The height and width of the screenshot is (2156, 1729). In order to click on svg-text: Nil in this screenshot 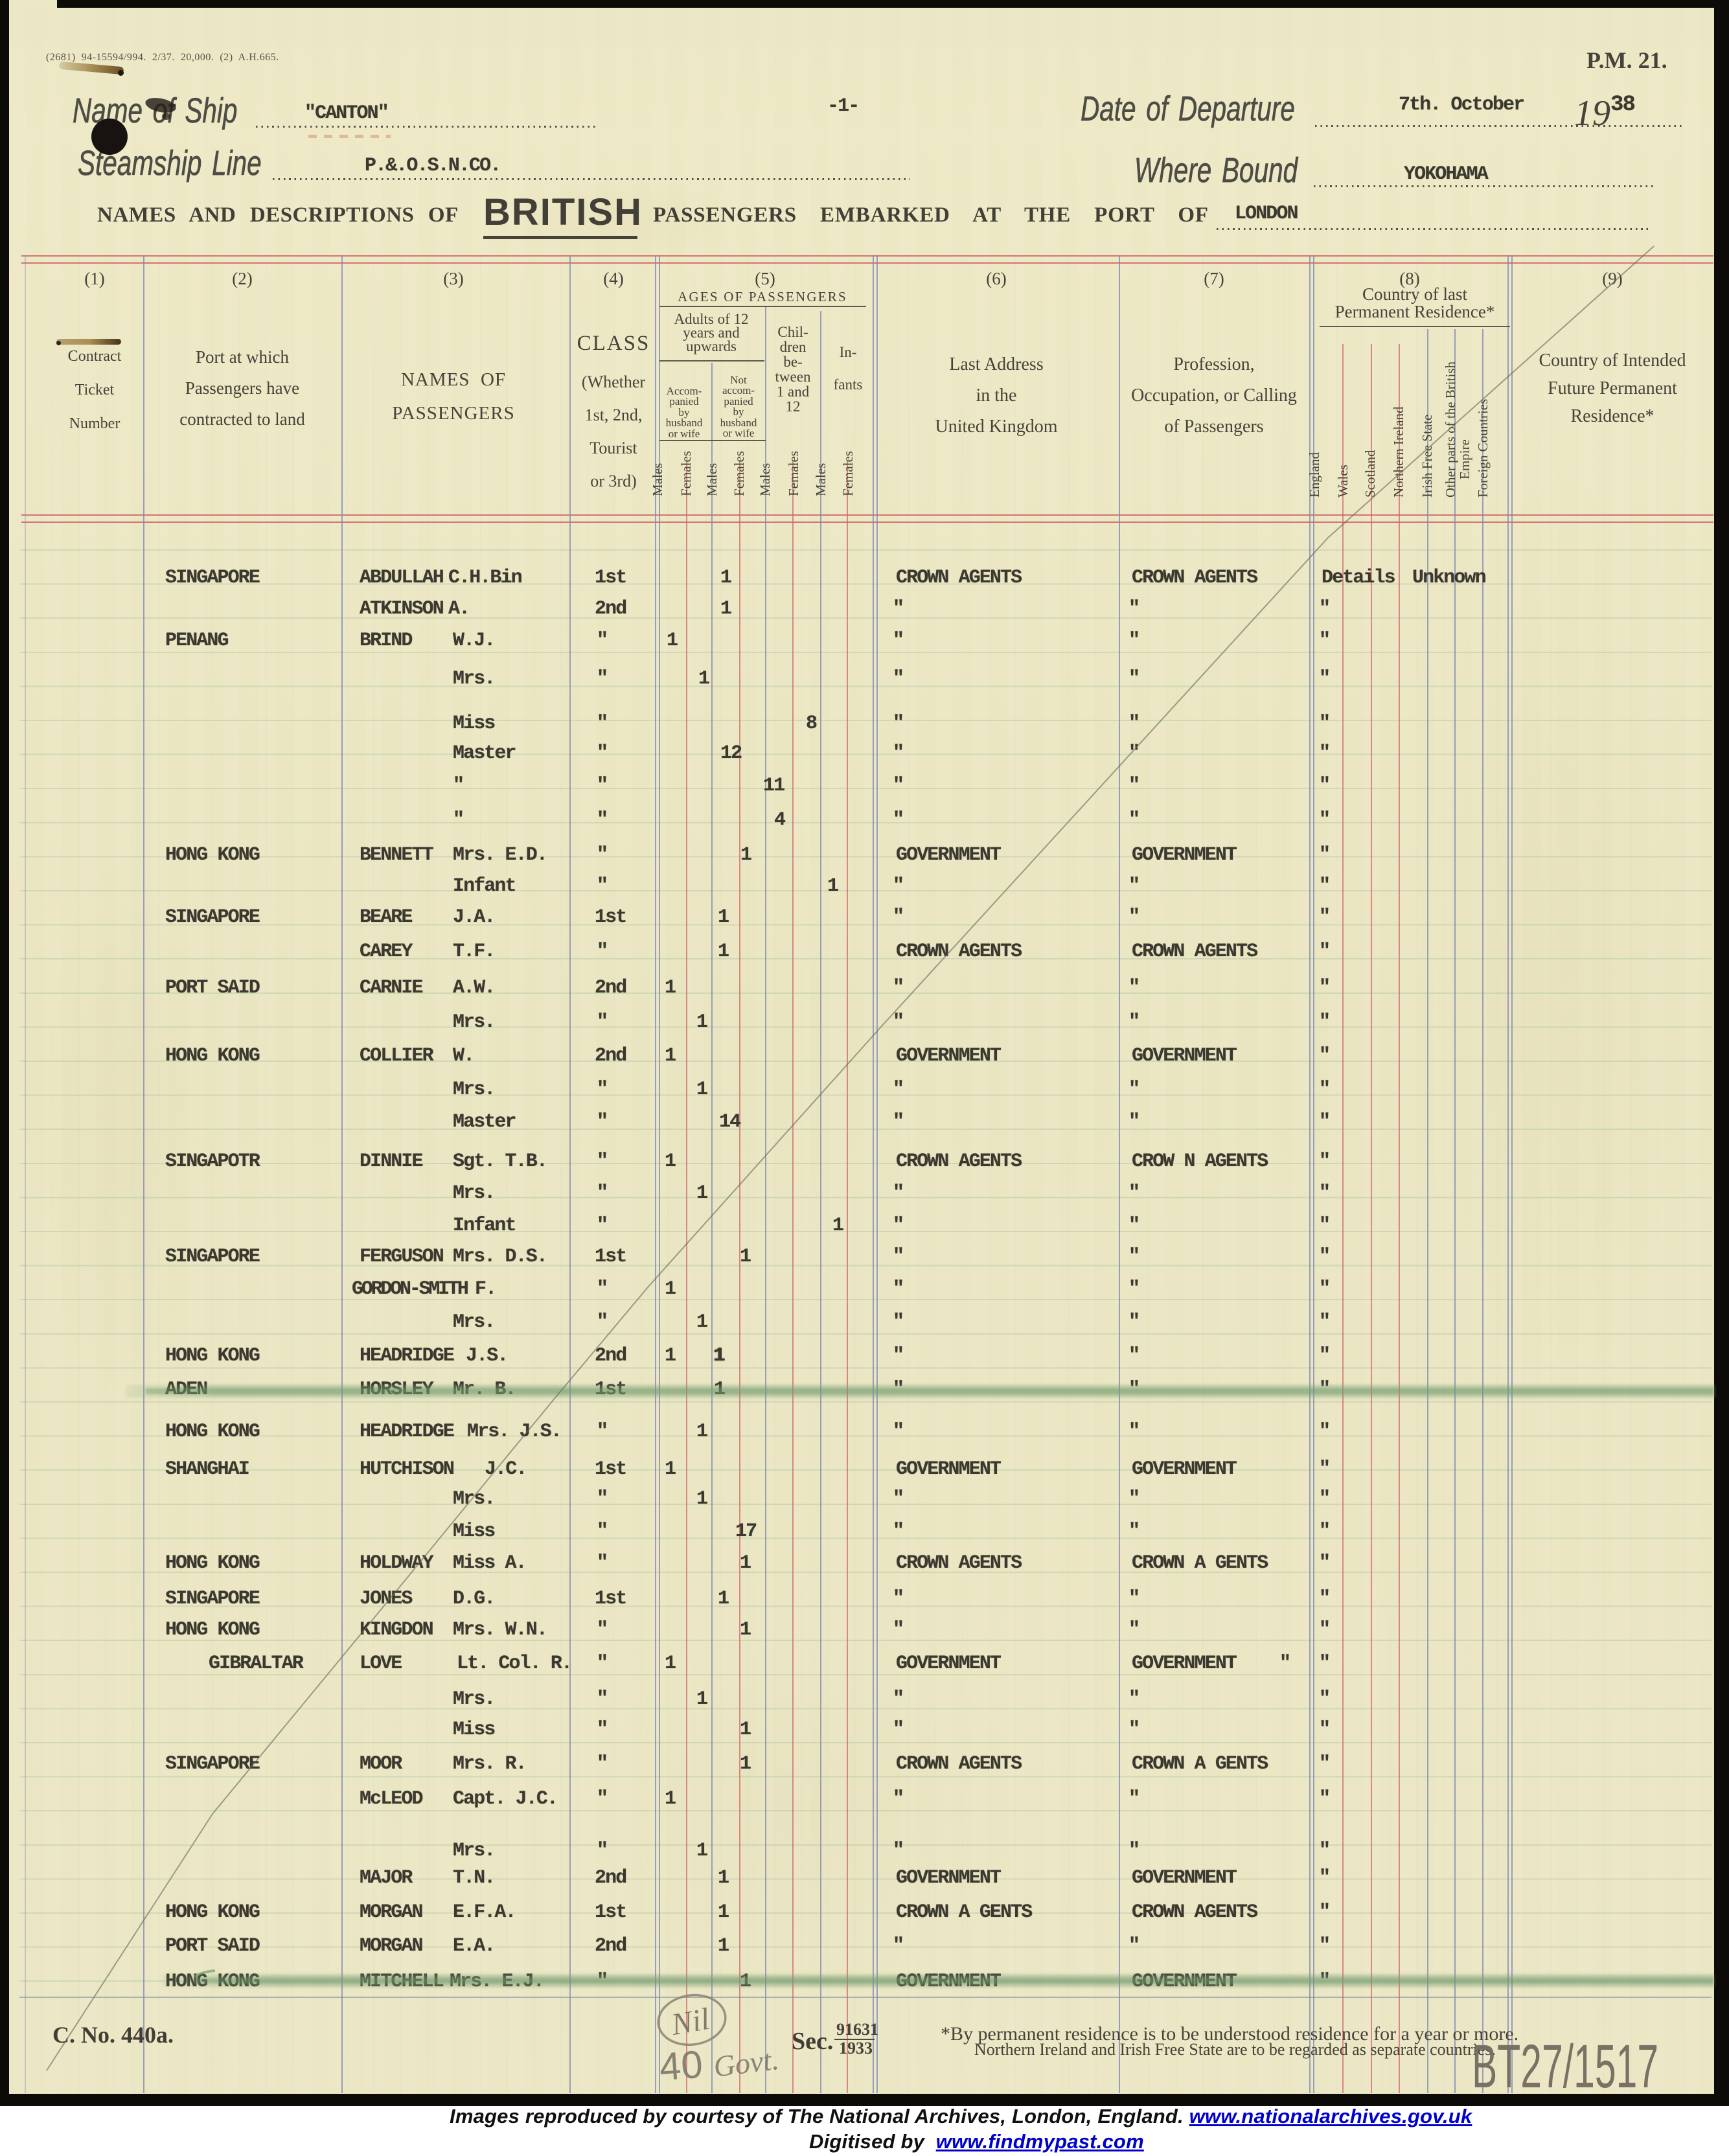, I will do `click(690, 2022)`.